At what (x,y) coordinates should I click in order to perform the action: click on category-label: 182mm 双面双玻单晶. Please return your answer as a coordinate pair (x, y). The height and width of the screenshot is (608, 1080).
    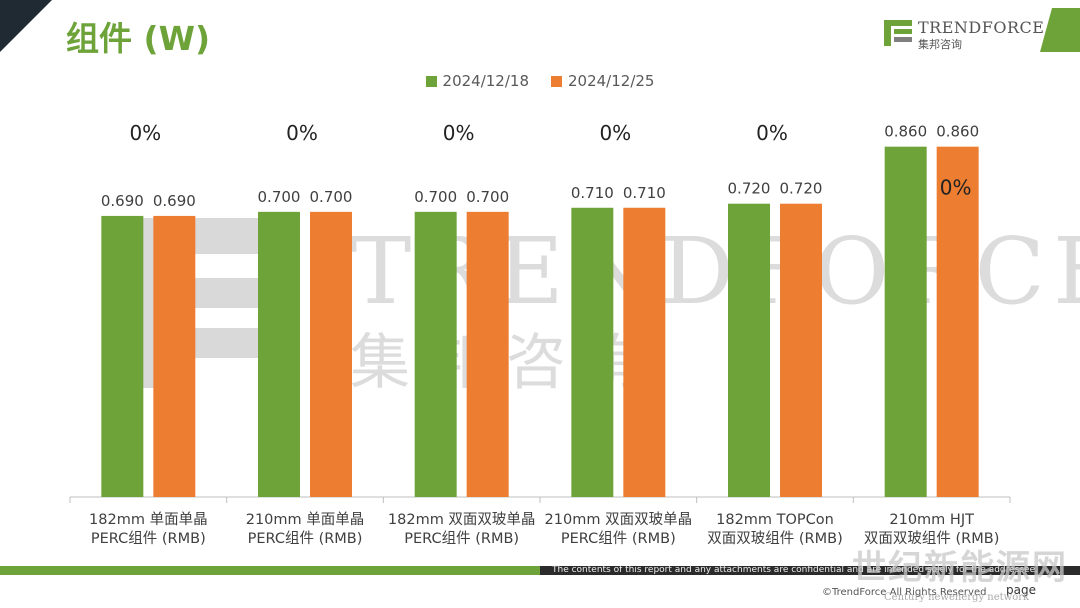
    Looking at the image, I should click on (462, 519).